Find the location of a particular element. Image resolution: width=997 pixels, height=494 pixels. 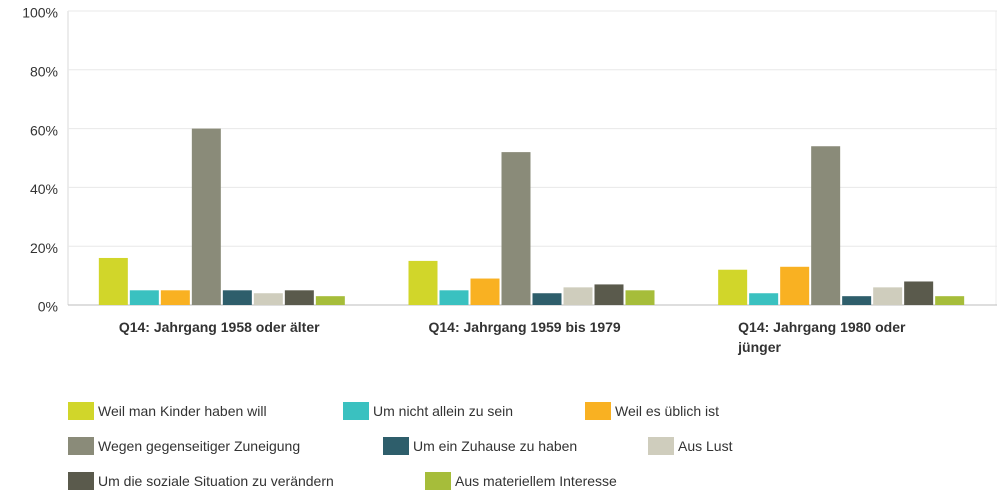

legend-label: Weil es üblich ist is located at coordinates (667, 411).